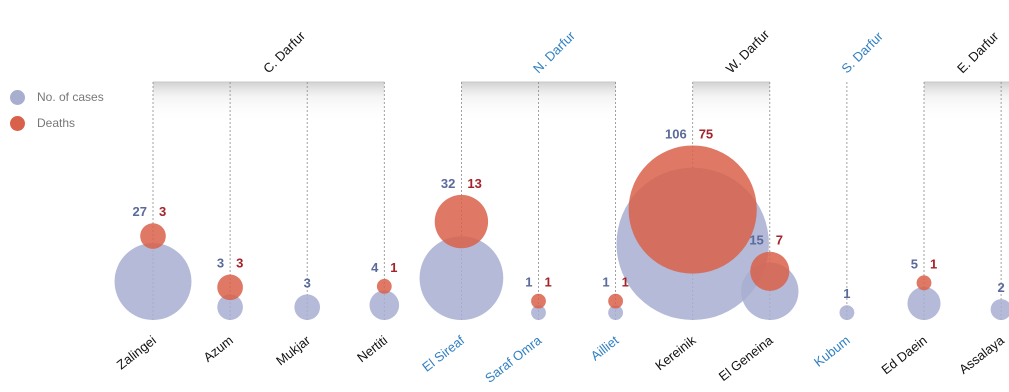 This screenshot has height=392, width=1009. Describe the element at coordinates (375, 267) in the screenshot. I see `cases-value-nertiti: 4` at that location.